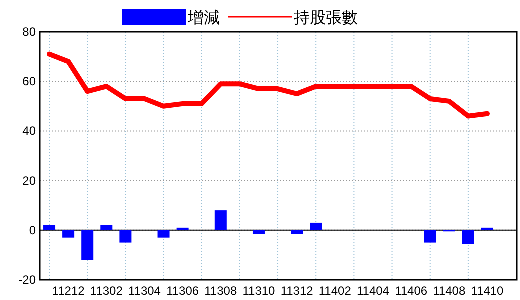  I want to click on x-tick-label: 11310, so click(259, 291).